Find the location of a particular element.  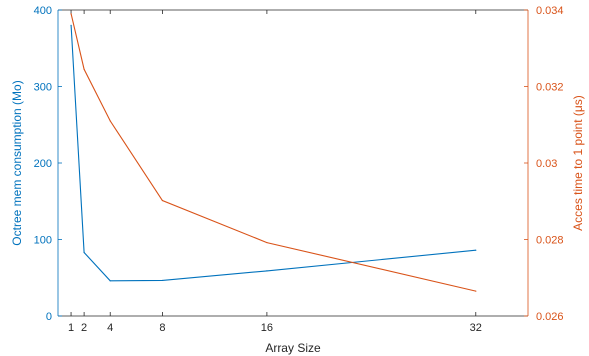

y-left-tick-label: 100 is located at coordinates (43, 241).